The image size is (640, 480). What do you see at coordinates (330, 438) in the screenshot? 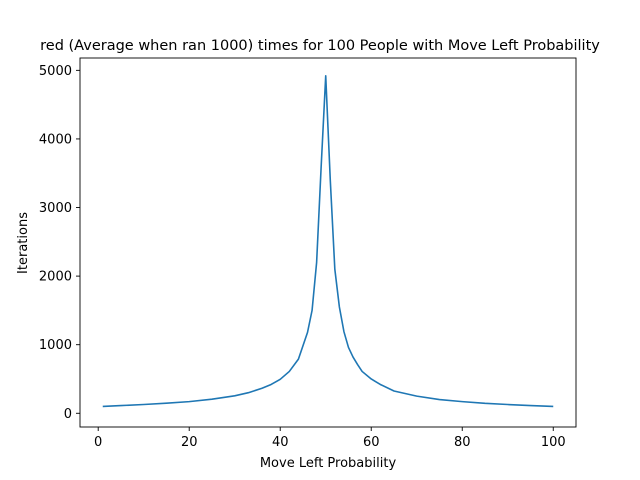
I see `x-axis: 0 20 40 60 80 100` at bounding box center [330, 438].